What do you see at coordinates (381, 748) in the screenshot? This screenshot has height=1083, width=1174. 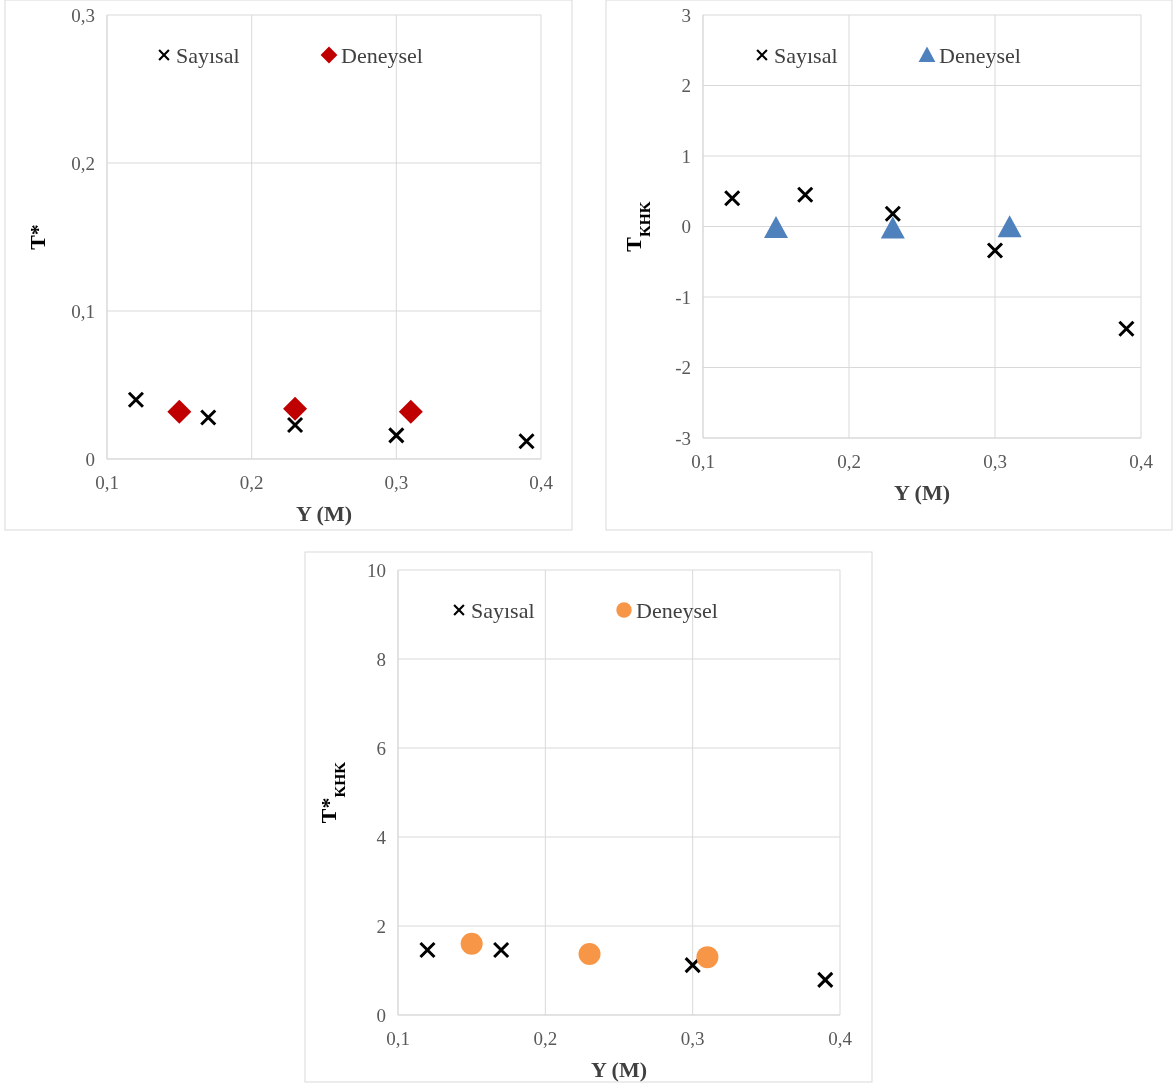 I see `y-tick-label: 6` at bounding box center [381, 748].